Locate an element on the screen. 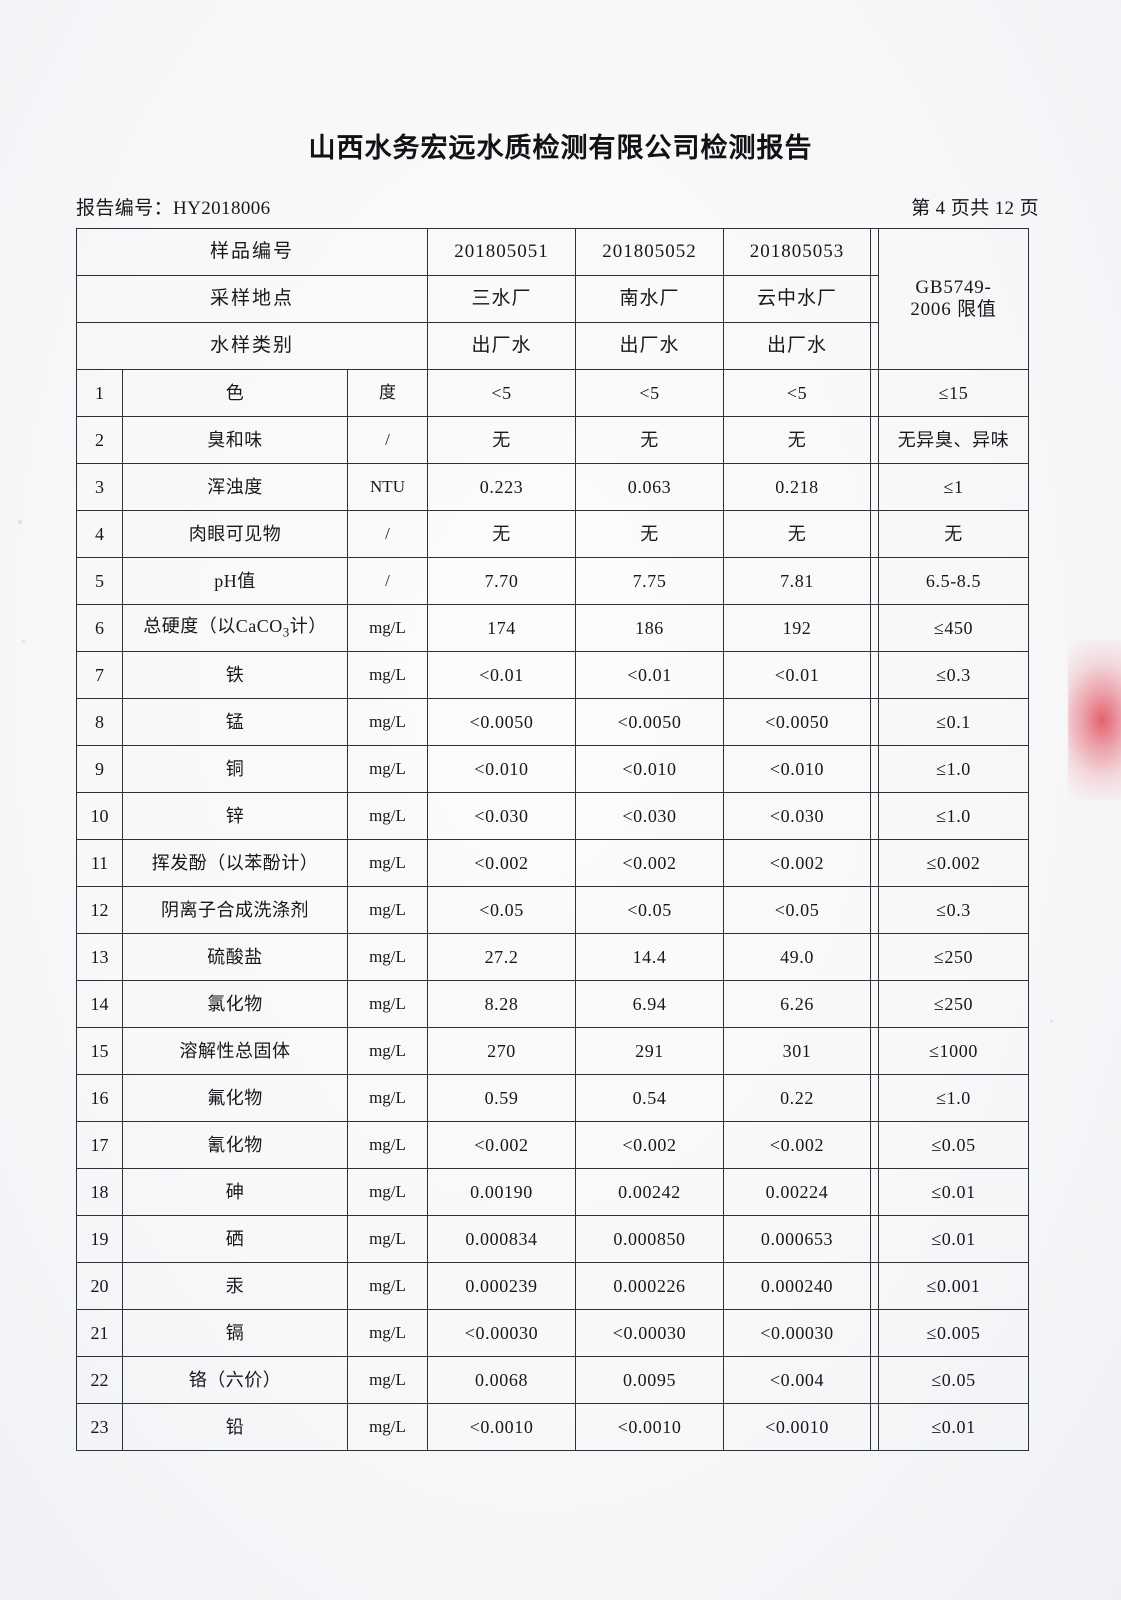 The image size is (1121, 1600). row-value-3: <0.01 is located at coordinates (797, 675).